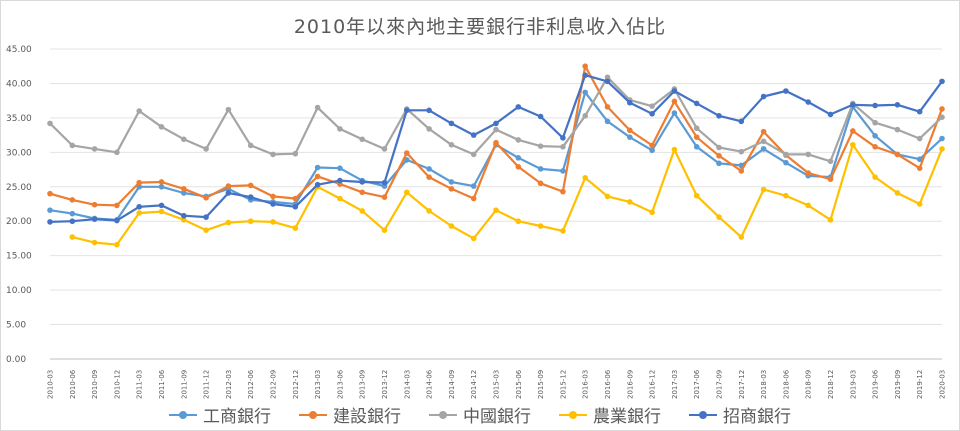 The image size is (960, 431). Describe the element at coordinates (920, 384) in the screenshot. I see `x-tick-label: 2019-12` at that location.